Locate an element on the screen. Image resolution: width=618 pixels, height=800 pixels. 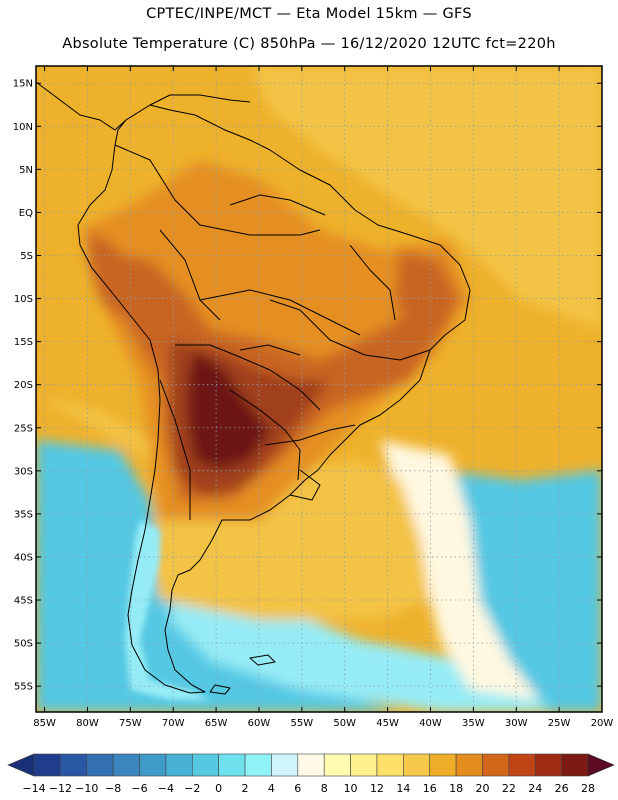
colorbar-label: 8 is located at coordinates (324, 788).